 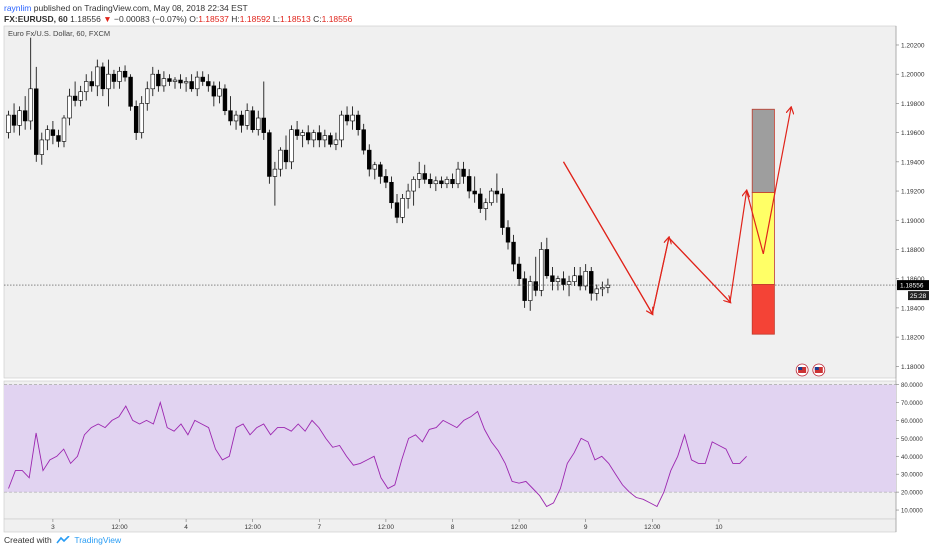 What do you see at coordinates (912, 494) in the screenshot?
I see `rsi-tick-label: 20.0000` at bounding box center [912, 494].